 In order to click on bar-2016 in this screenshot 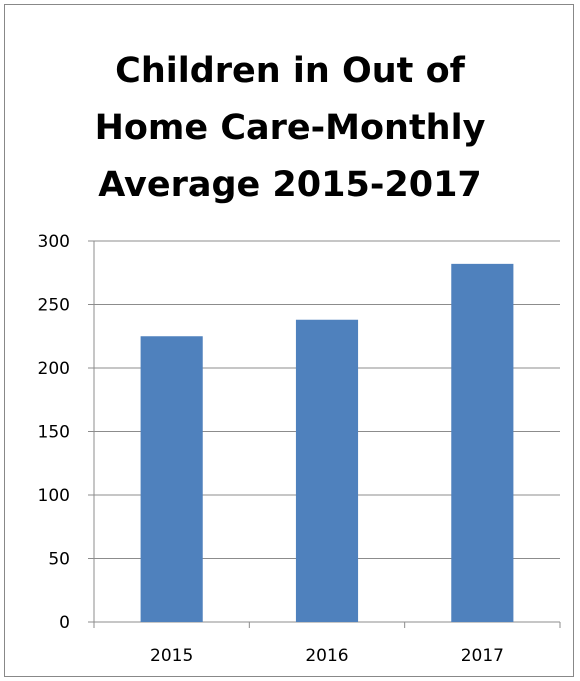, I will do `click(327, 470)`.